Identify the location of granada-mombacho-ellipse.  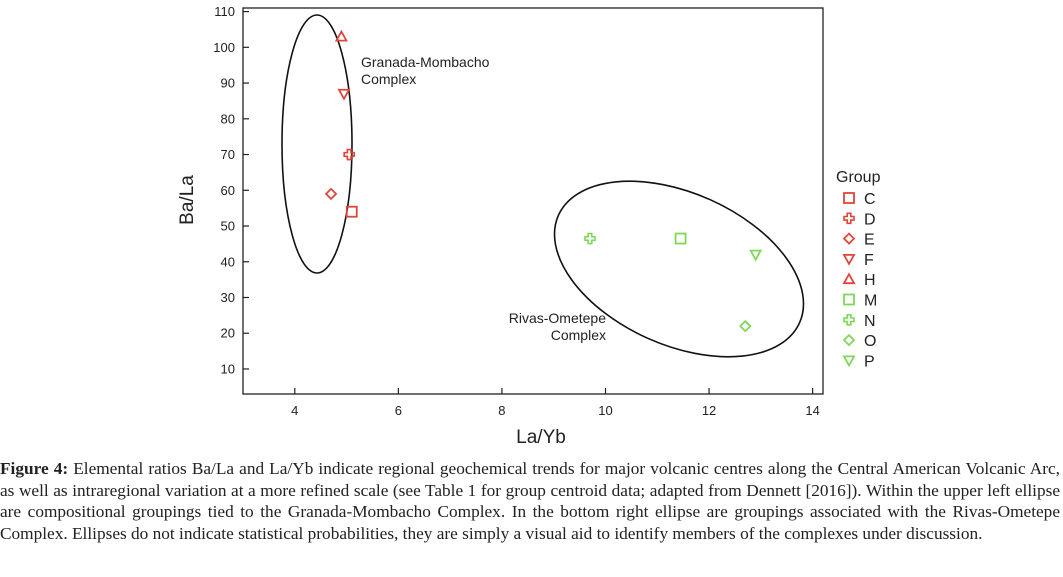
(317, 144).